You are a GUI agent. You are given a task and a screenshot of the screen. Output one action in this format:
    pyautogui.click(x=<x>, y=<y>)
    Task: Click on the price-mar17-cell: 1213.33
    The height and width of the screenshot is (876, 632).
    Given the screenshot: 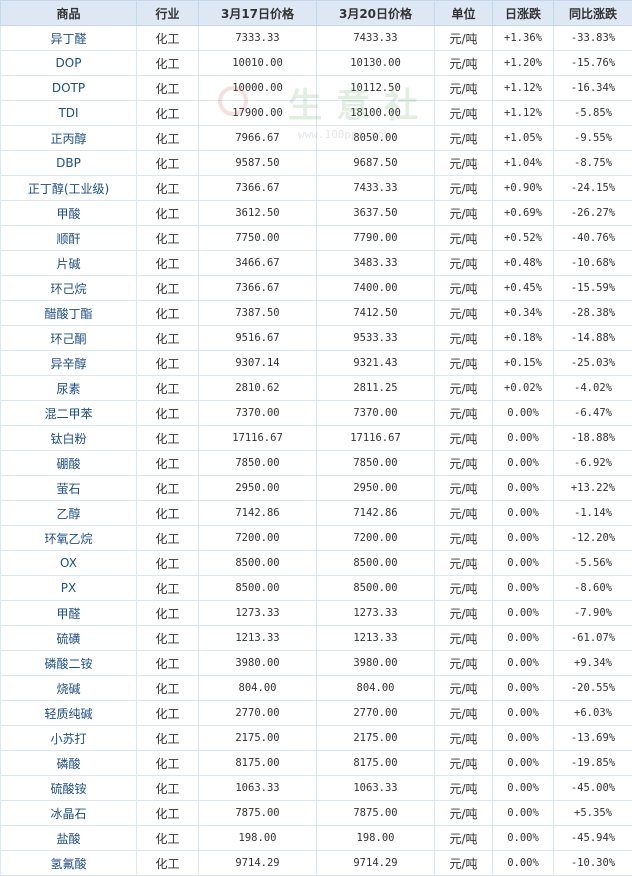 What is the action you would take?
    pyautogui.click(x=257, y=638)
    